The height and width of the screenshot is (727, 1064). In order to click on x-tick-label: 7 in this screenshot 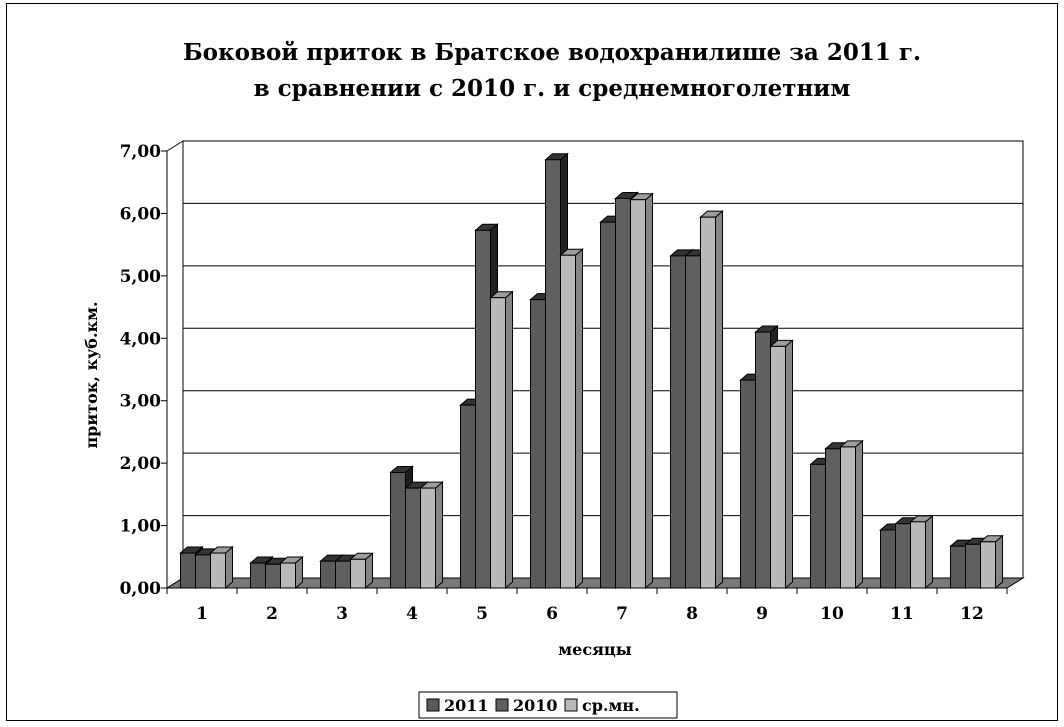, I will do `click(622, 614)`.